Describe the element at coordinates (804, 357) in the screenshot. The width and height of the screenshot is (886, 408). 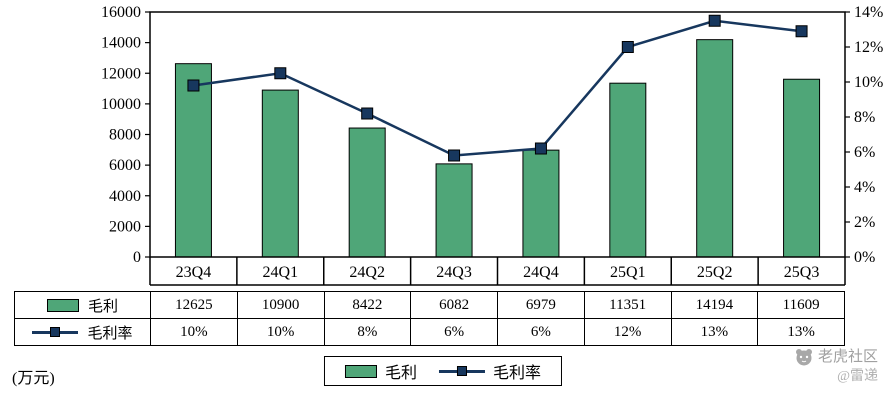
I see `tiger-icon` at that location.